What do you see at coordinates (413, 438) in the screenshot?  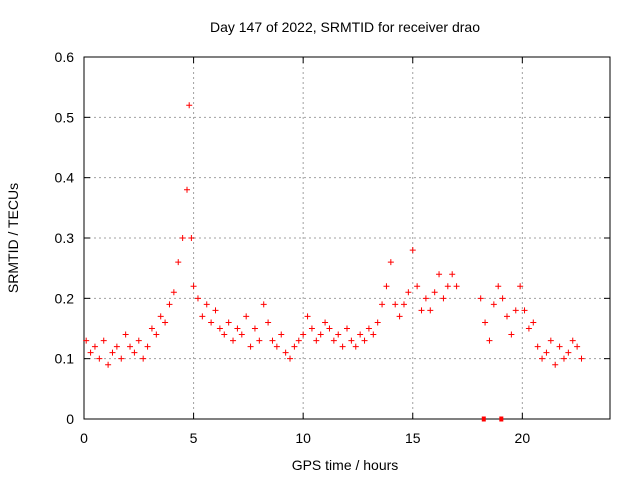 I see `x-tick-label: 15` at bounding box center [413, 438].